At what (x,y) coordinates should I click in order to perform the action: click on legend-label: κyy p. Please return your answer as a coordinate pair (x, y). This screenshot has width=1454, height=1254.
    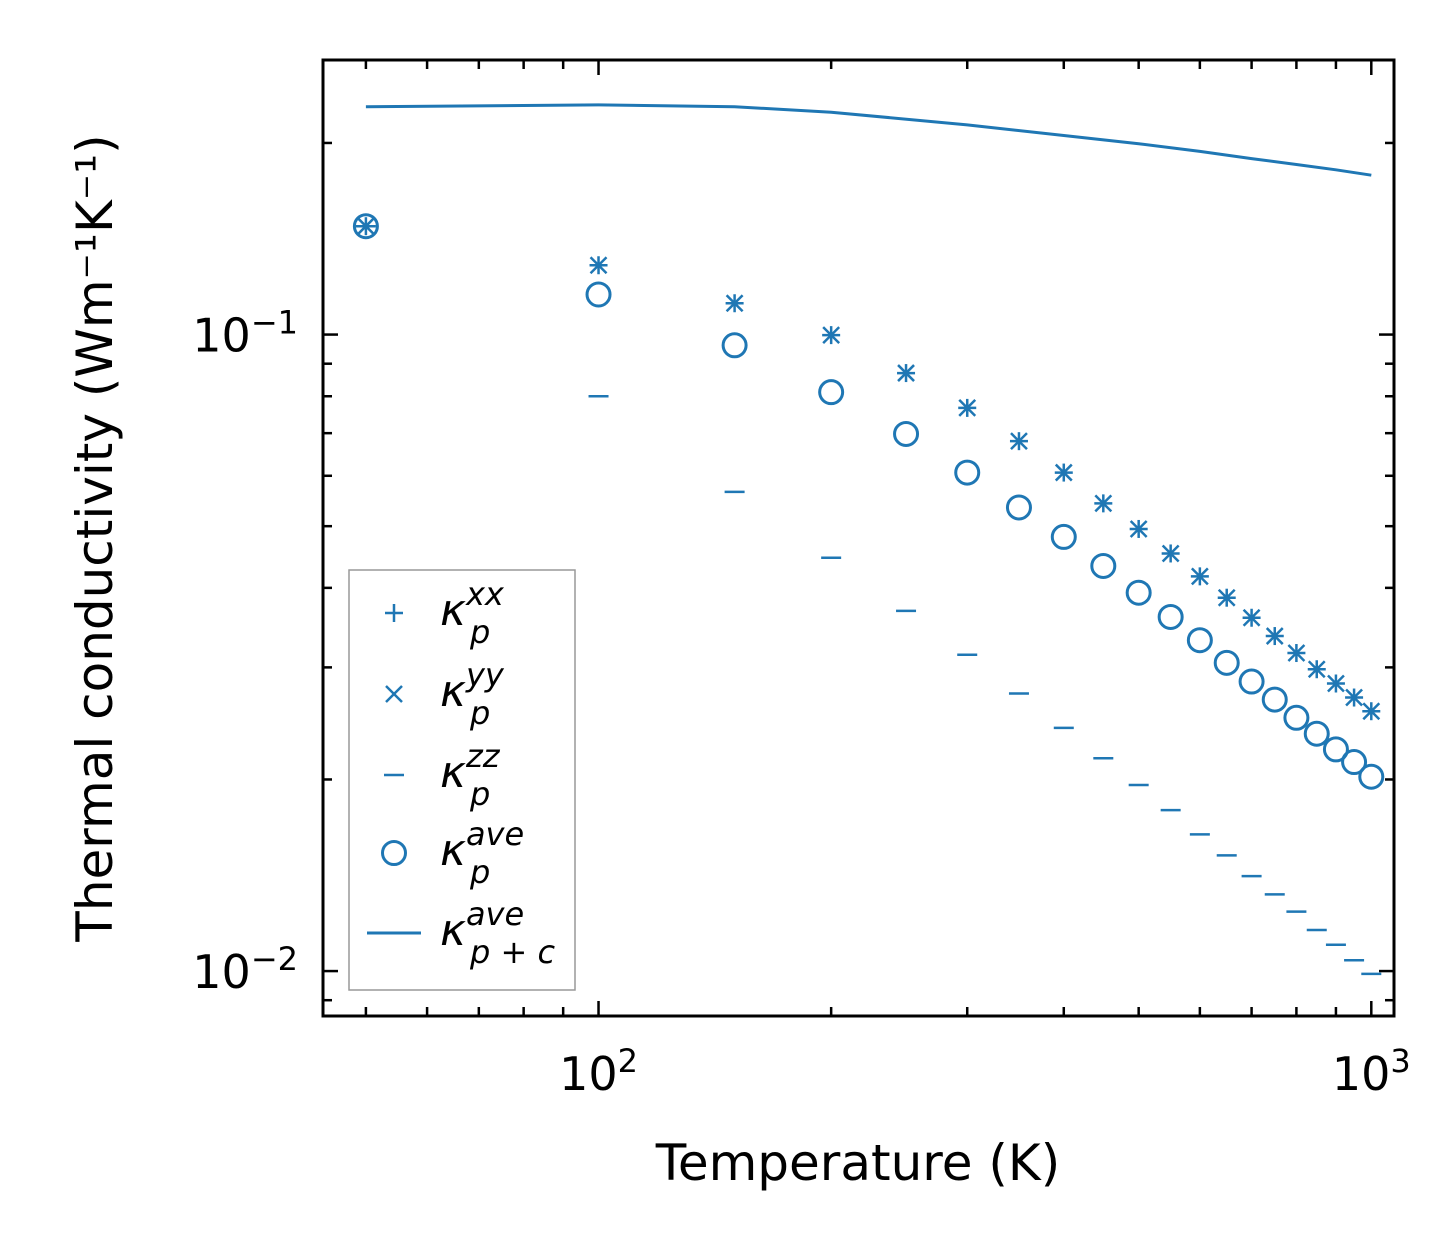
    Looking at the image, I should click on (472, 694).